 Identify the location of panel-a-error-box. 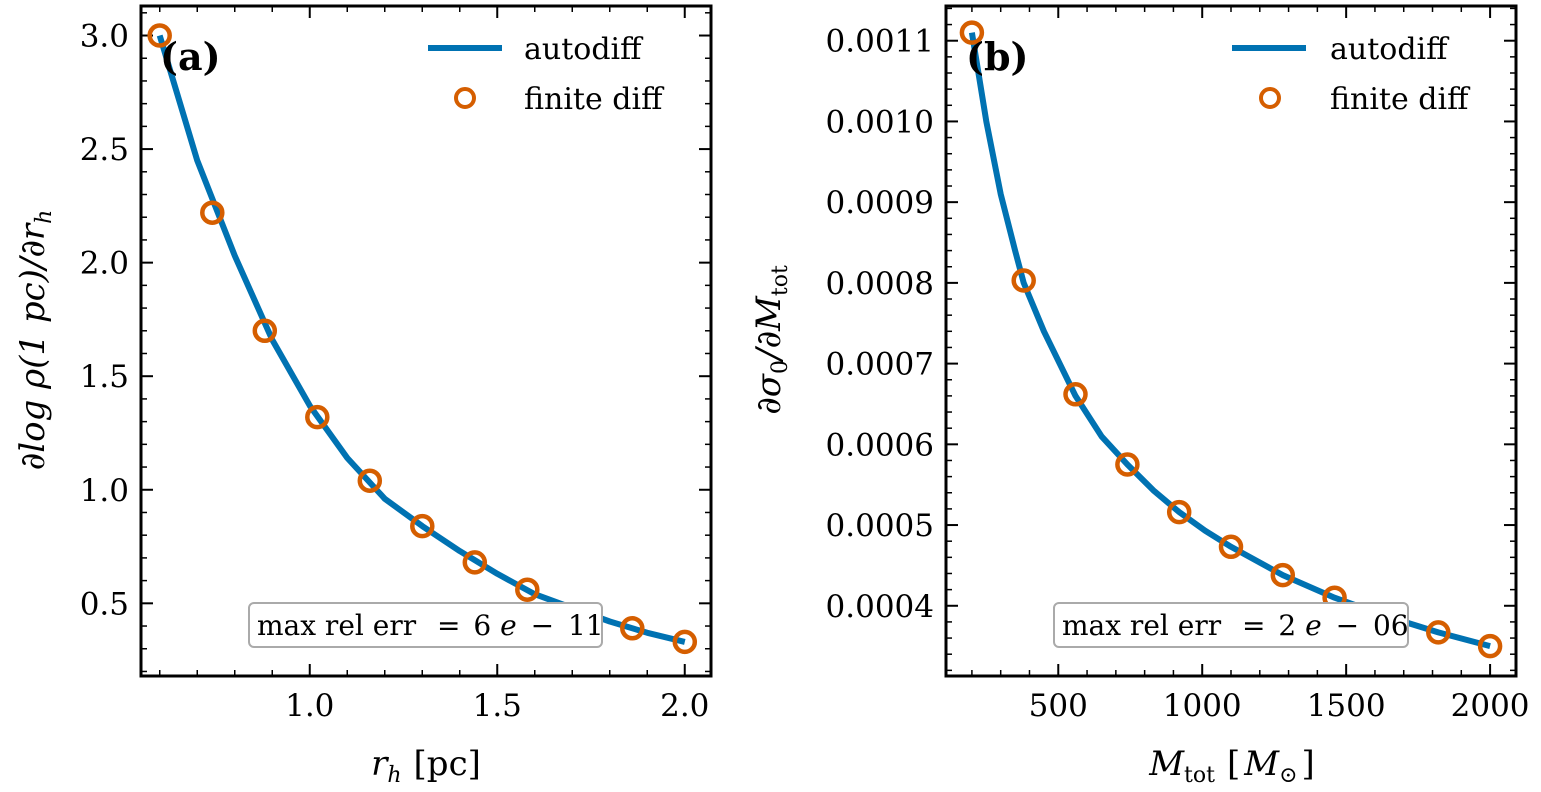
(425, 625).